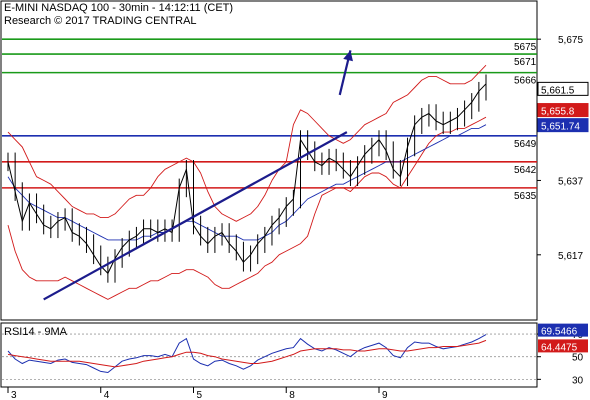 The image size is (590, 400). I want to click on price-tick-label: 5,617, so click(570, 256).